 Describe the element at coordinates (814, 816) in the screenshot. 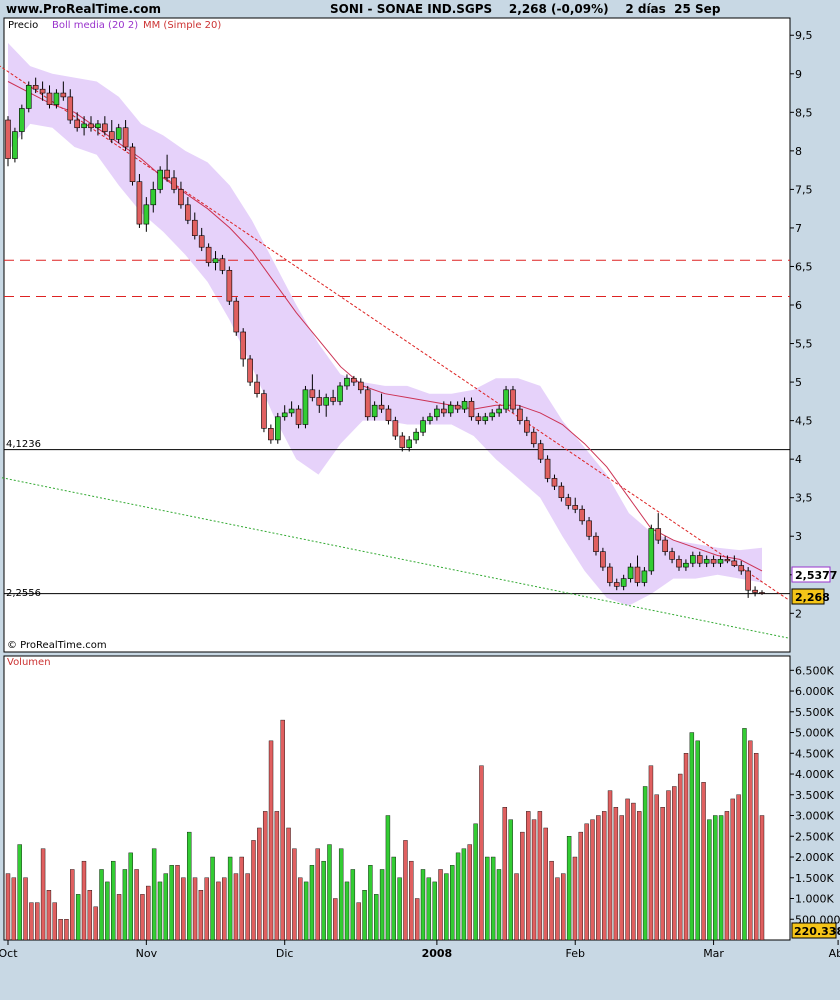

I see `volume-tick-label: 3.000K` at that location.